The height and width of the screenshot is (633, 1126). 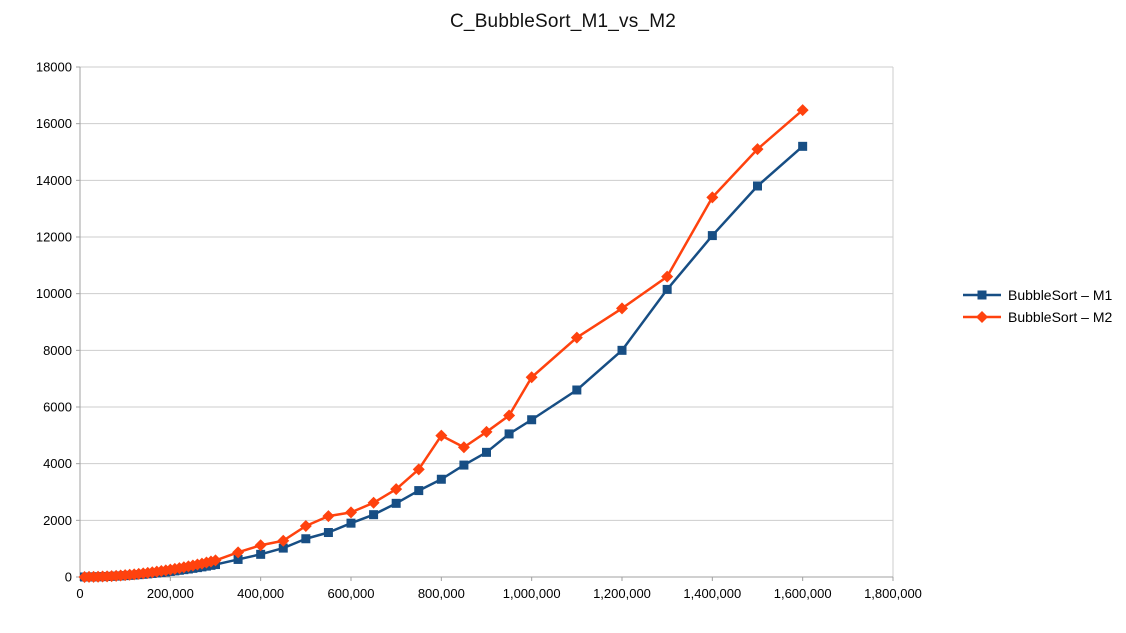 I want to click on y-tick-label: 2000, so click(x=57, y=520).